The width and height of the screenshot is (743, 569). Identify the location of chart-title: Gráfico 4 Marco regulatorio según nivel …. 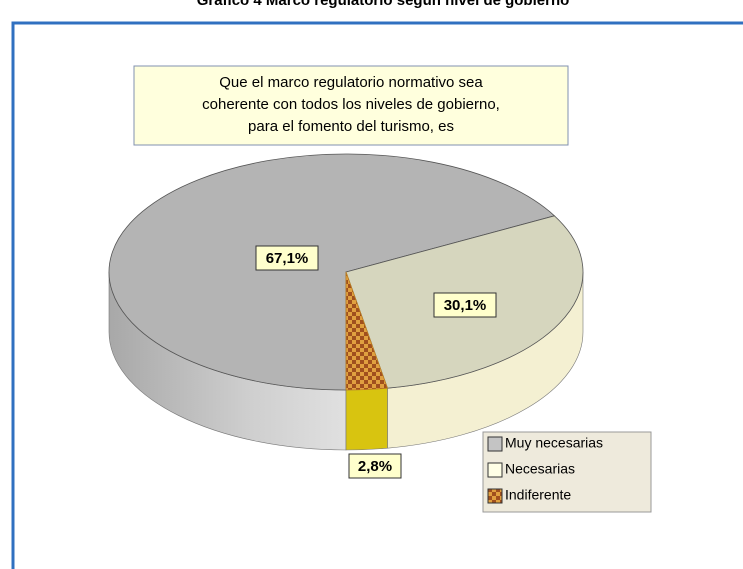
(383, 4).